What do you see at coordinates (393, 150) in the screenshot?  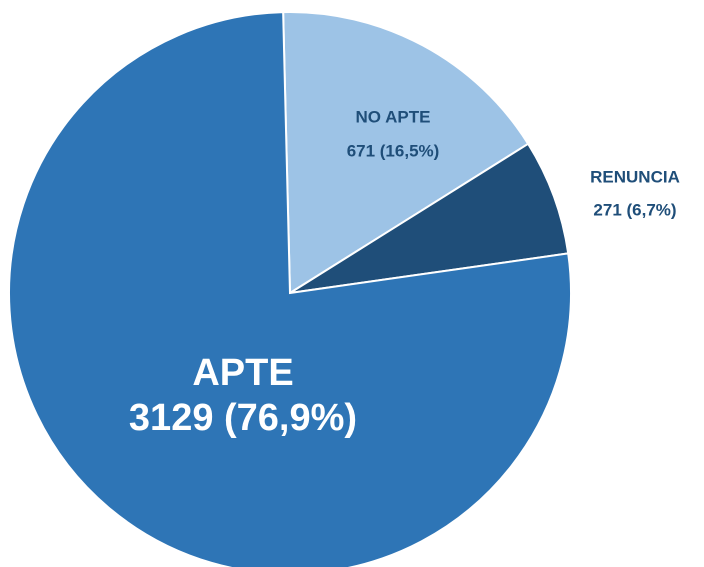 I see `slice-value-label: 671 (16,5%)` at bounding box center [393, 150].